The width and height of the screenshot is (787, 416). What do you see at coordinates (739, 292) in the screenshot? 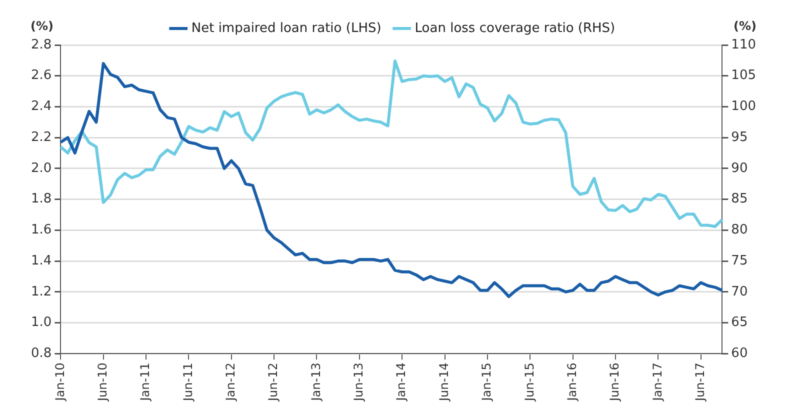
I see `y2-tick-label: 70` at bounding box center [739, 292].